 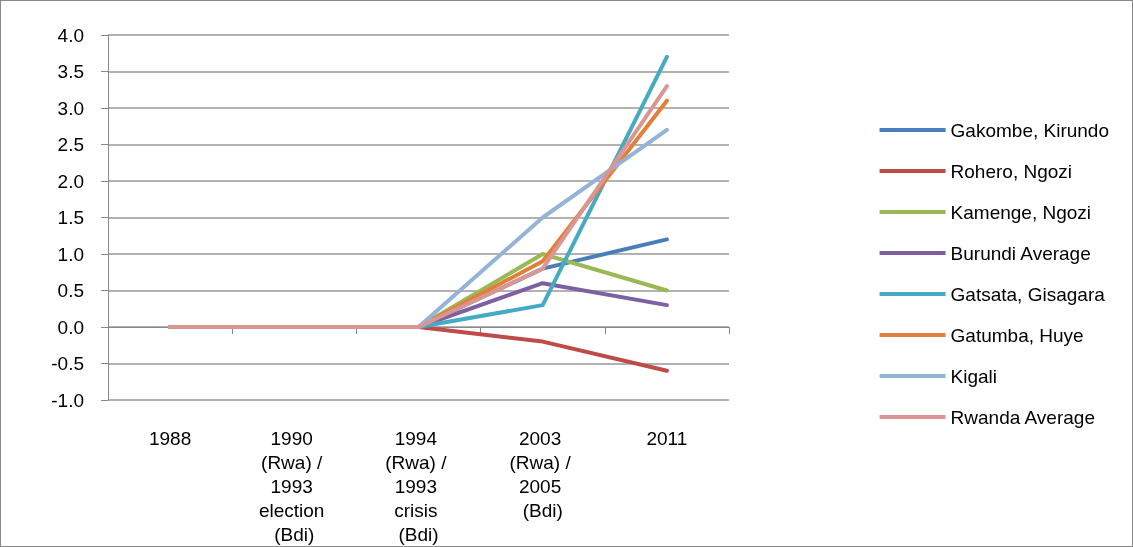 What do you see at coordinates (70, 71) in the screenshot?
I see `y-tick-label: 3.5` at bounding box center [70, 71].